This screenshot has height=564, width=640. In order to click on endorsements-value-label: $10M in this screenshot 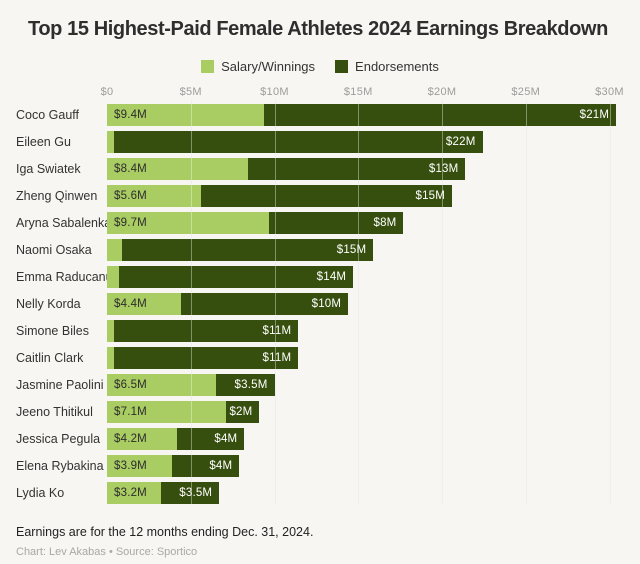, I will do `click(326, 304)`.